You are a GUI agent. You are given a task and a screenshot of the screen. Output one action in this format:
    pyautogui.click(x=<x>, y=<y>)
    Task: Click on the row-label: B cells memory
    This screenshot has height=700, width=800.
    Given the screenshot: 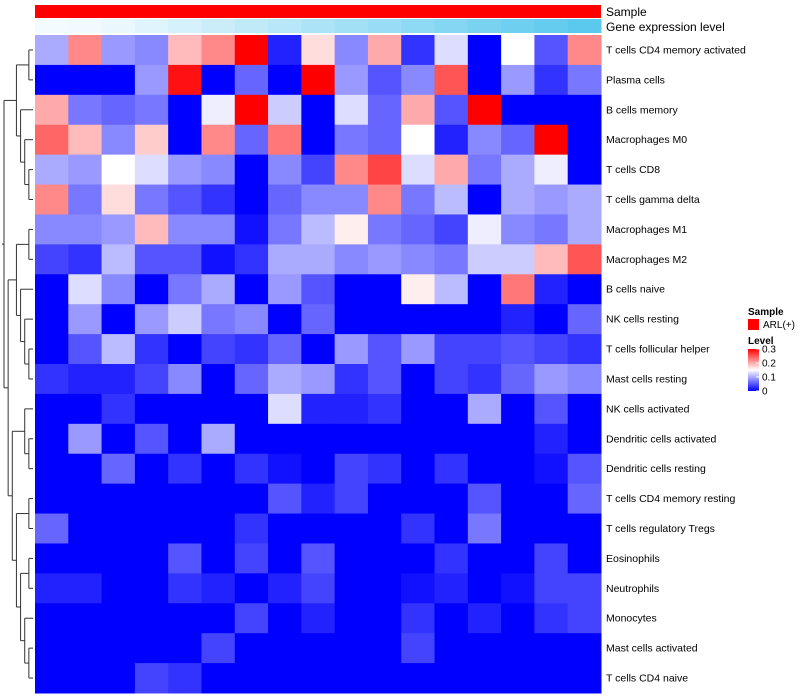 What is the action you would take?
    pyautogui.click(x=642, y=110)
    